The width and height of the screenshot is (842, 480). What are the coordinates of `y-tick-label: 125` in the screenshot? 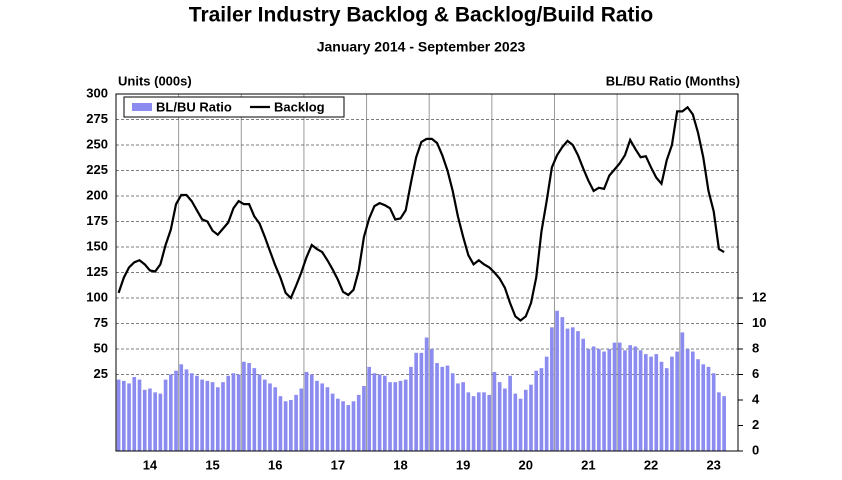 It's located at (97, 271).